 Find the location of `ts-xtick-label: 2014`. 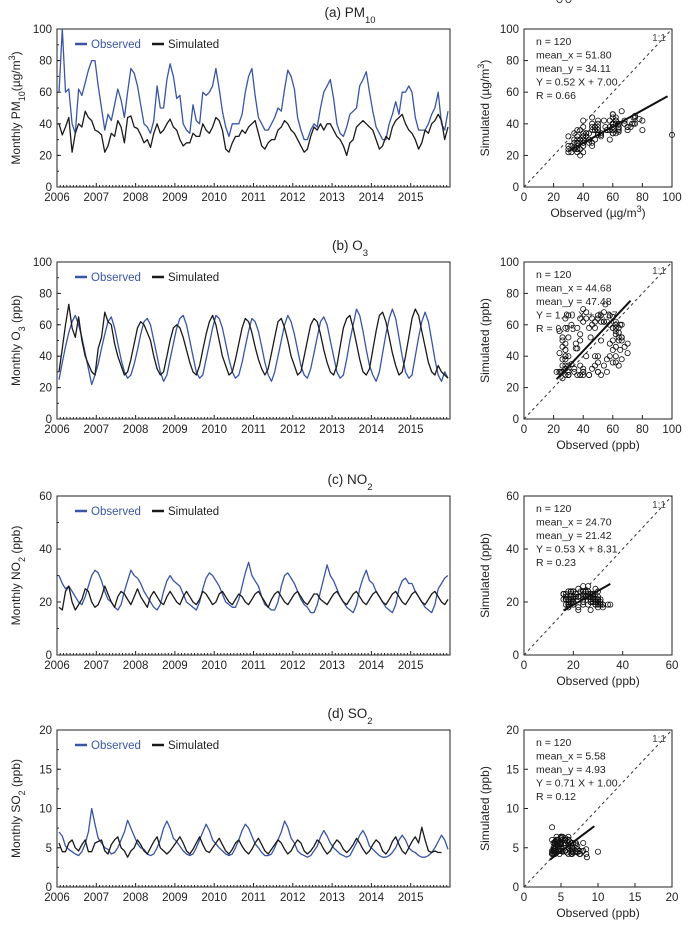

ts-xtick-label: 2014 is located at coordinates (372, 666).